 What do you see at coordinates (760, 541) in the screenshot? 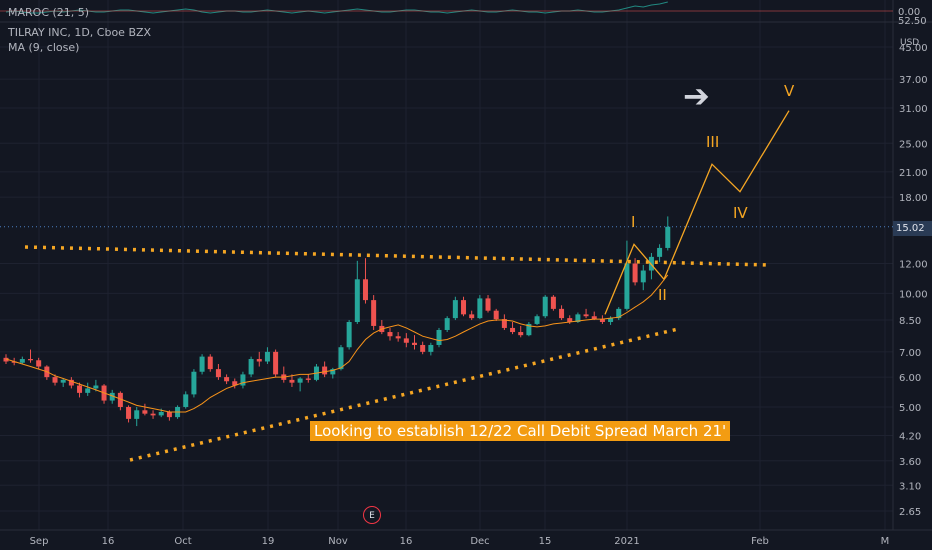
I see `time-tick-label: Feb` at bounding box center [760, 541].